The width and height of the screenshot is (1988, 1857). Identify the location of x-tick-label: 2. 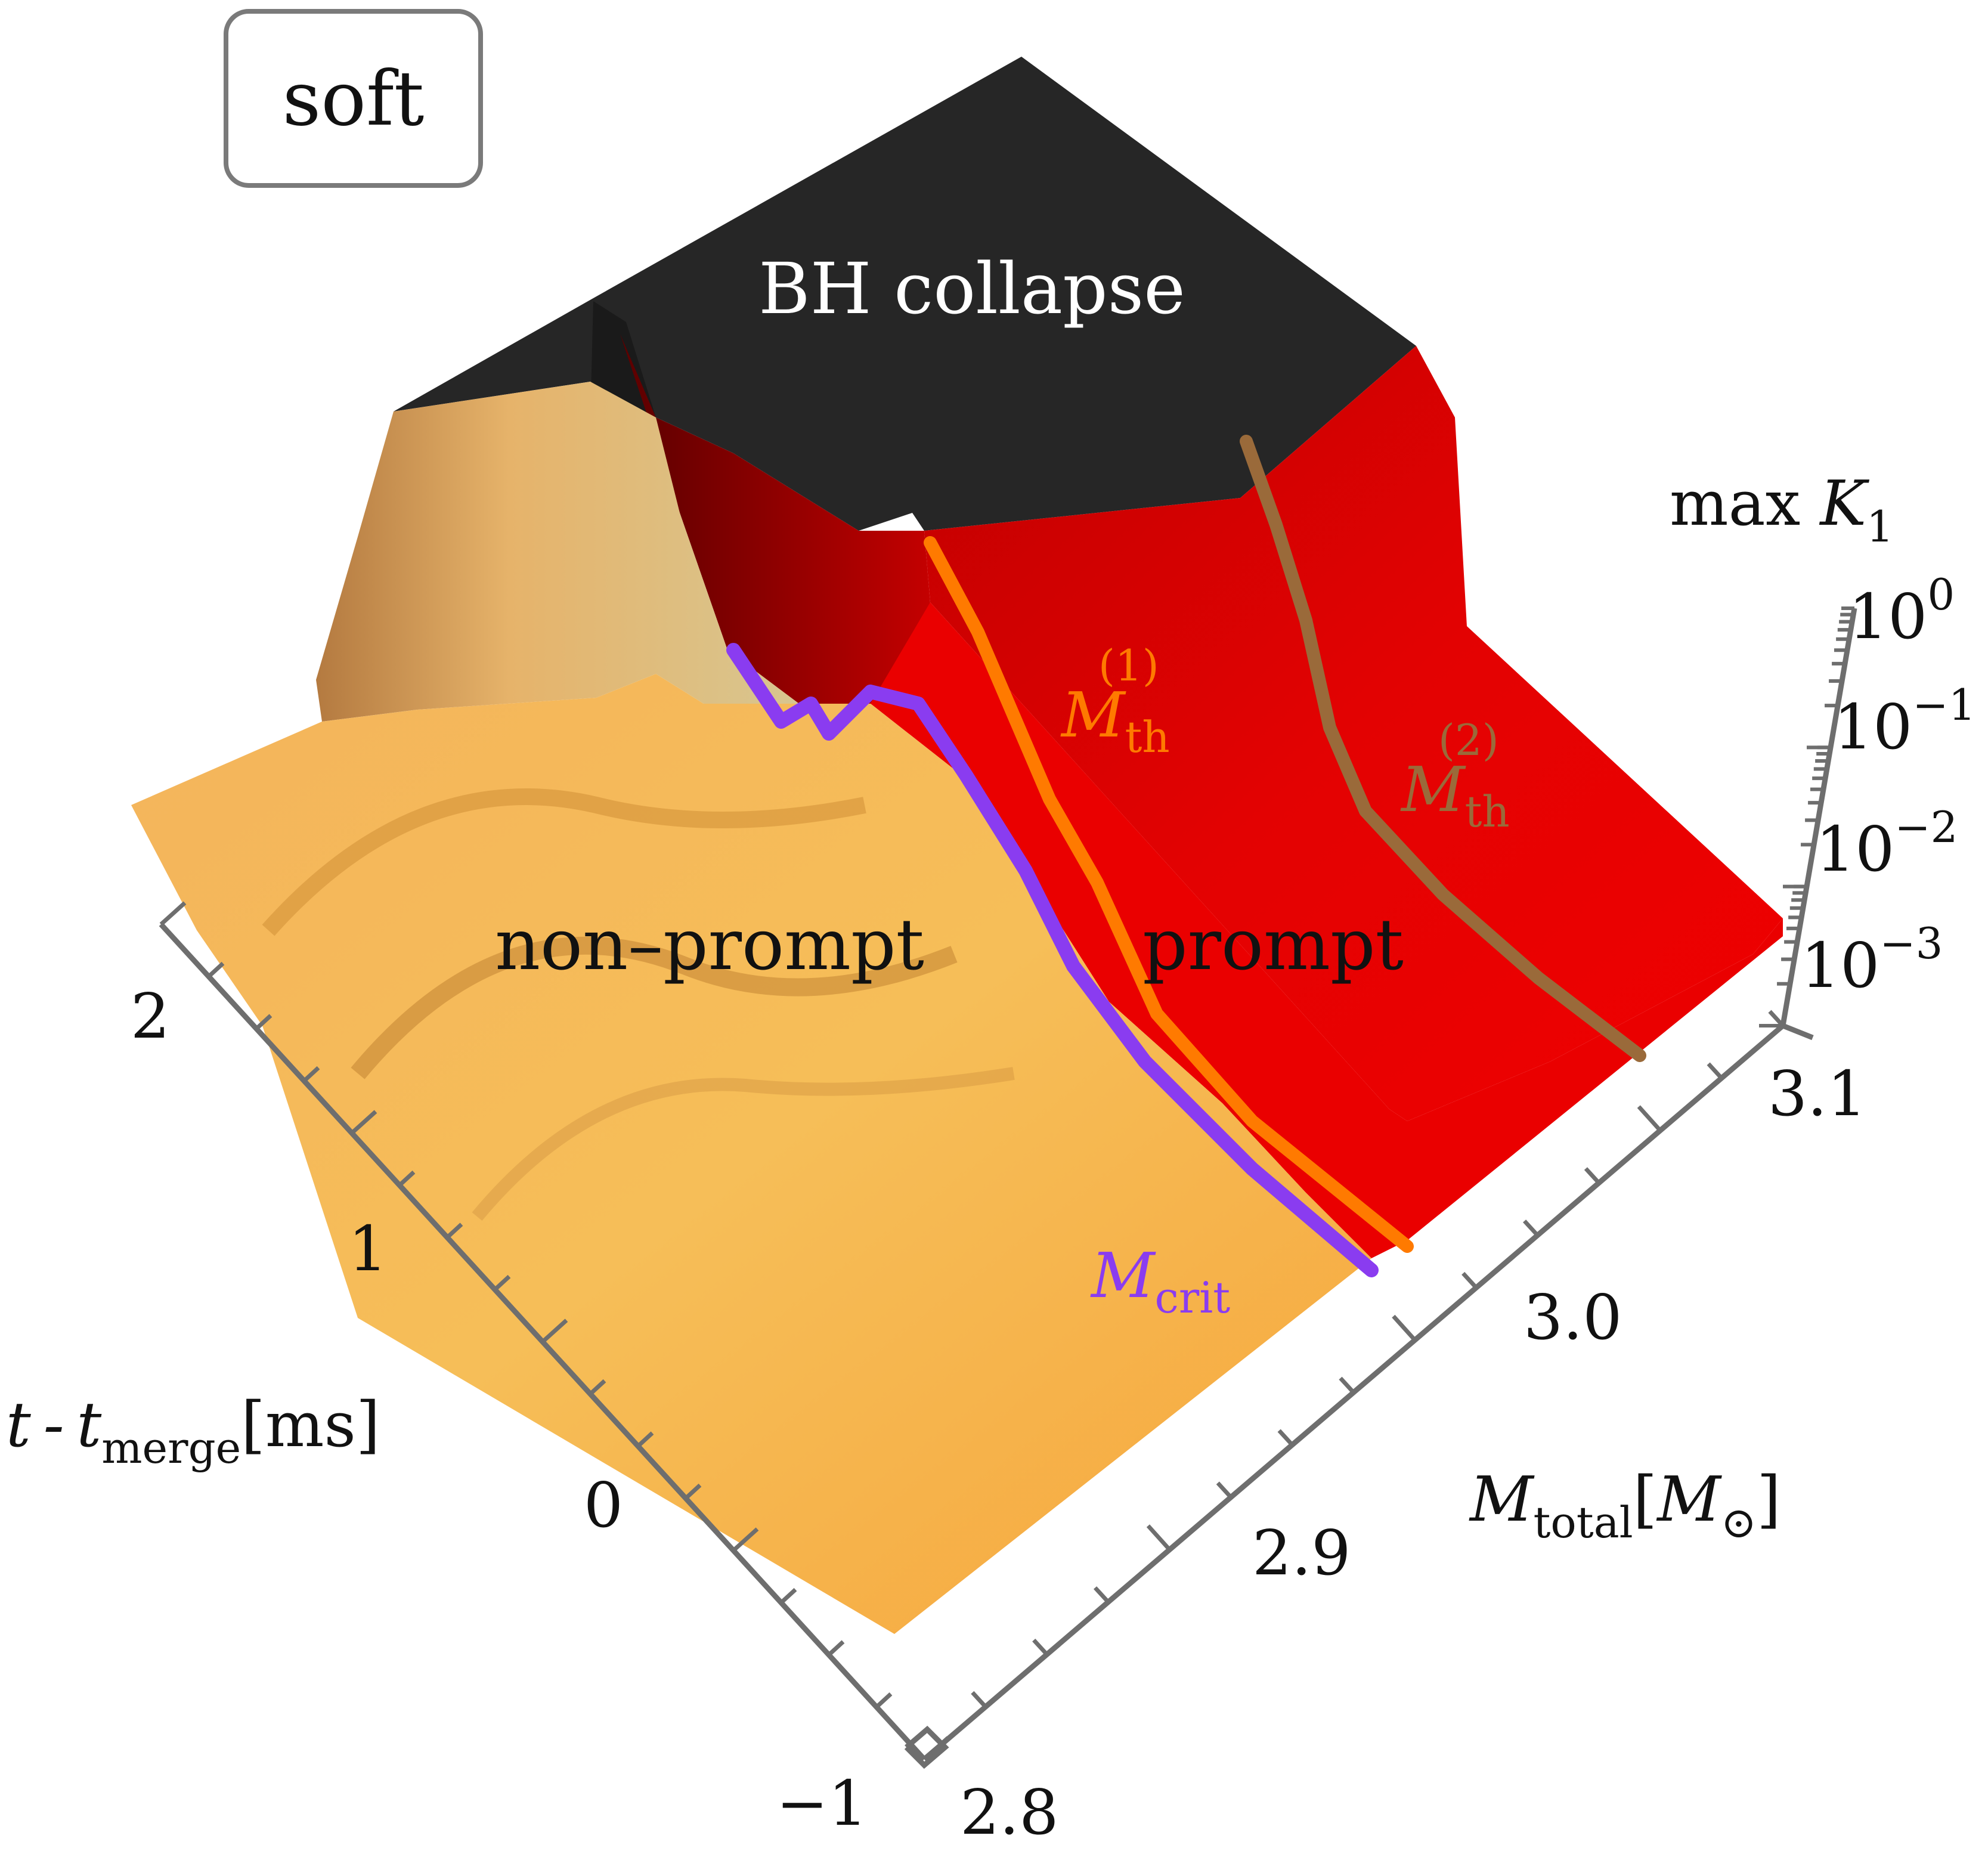
(150, 1016).